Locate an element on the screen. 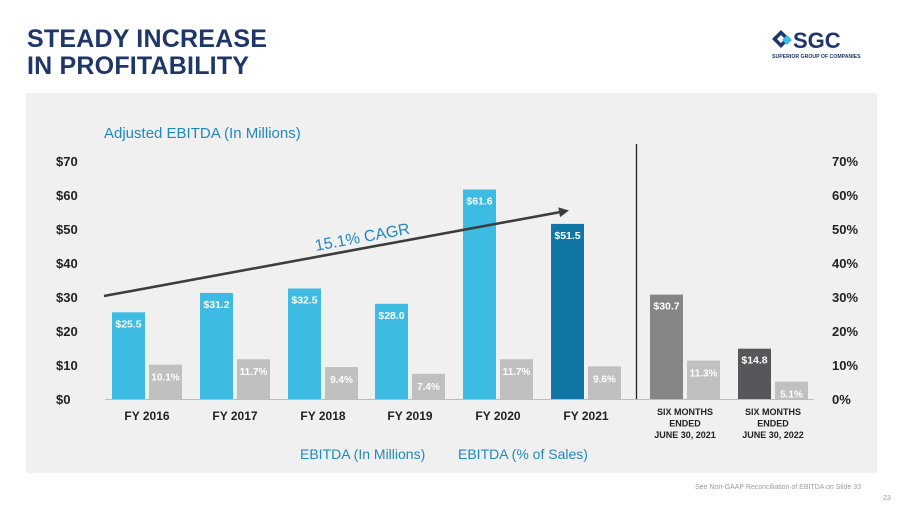 The width and height of the screenshot is (900, 506). legend-ebitda-millions: EBITDA (In Millions) is located at coordinates (362, 454).